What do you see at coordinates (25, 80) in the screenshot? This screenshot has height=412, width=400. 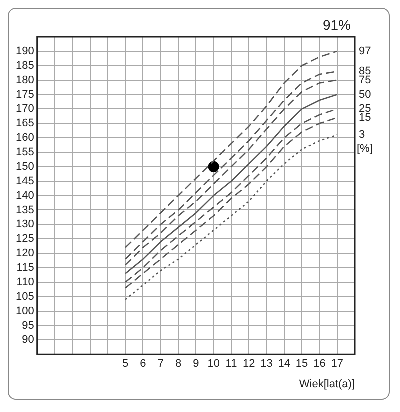 I see `y-tick-label: 180` at bounding box center [25, 80].